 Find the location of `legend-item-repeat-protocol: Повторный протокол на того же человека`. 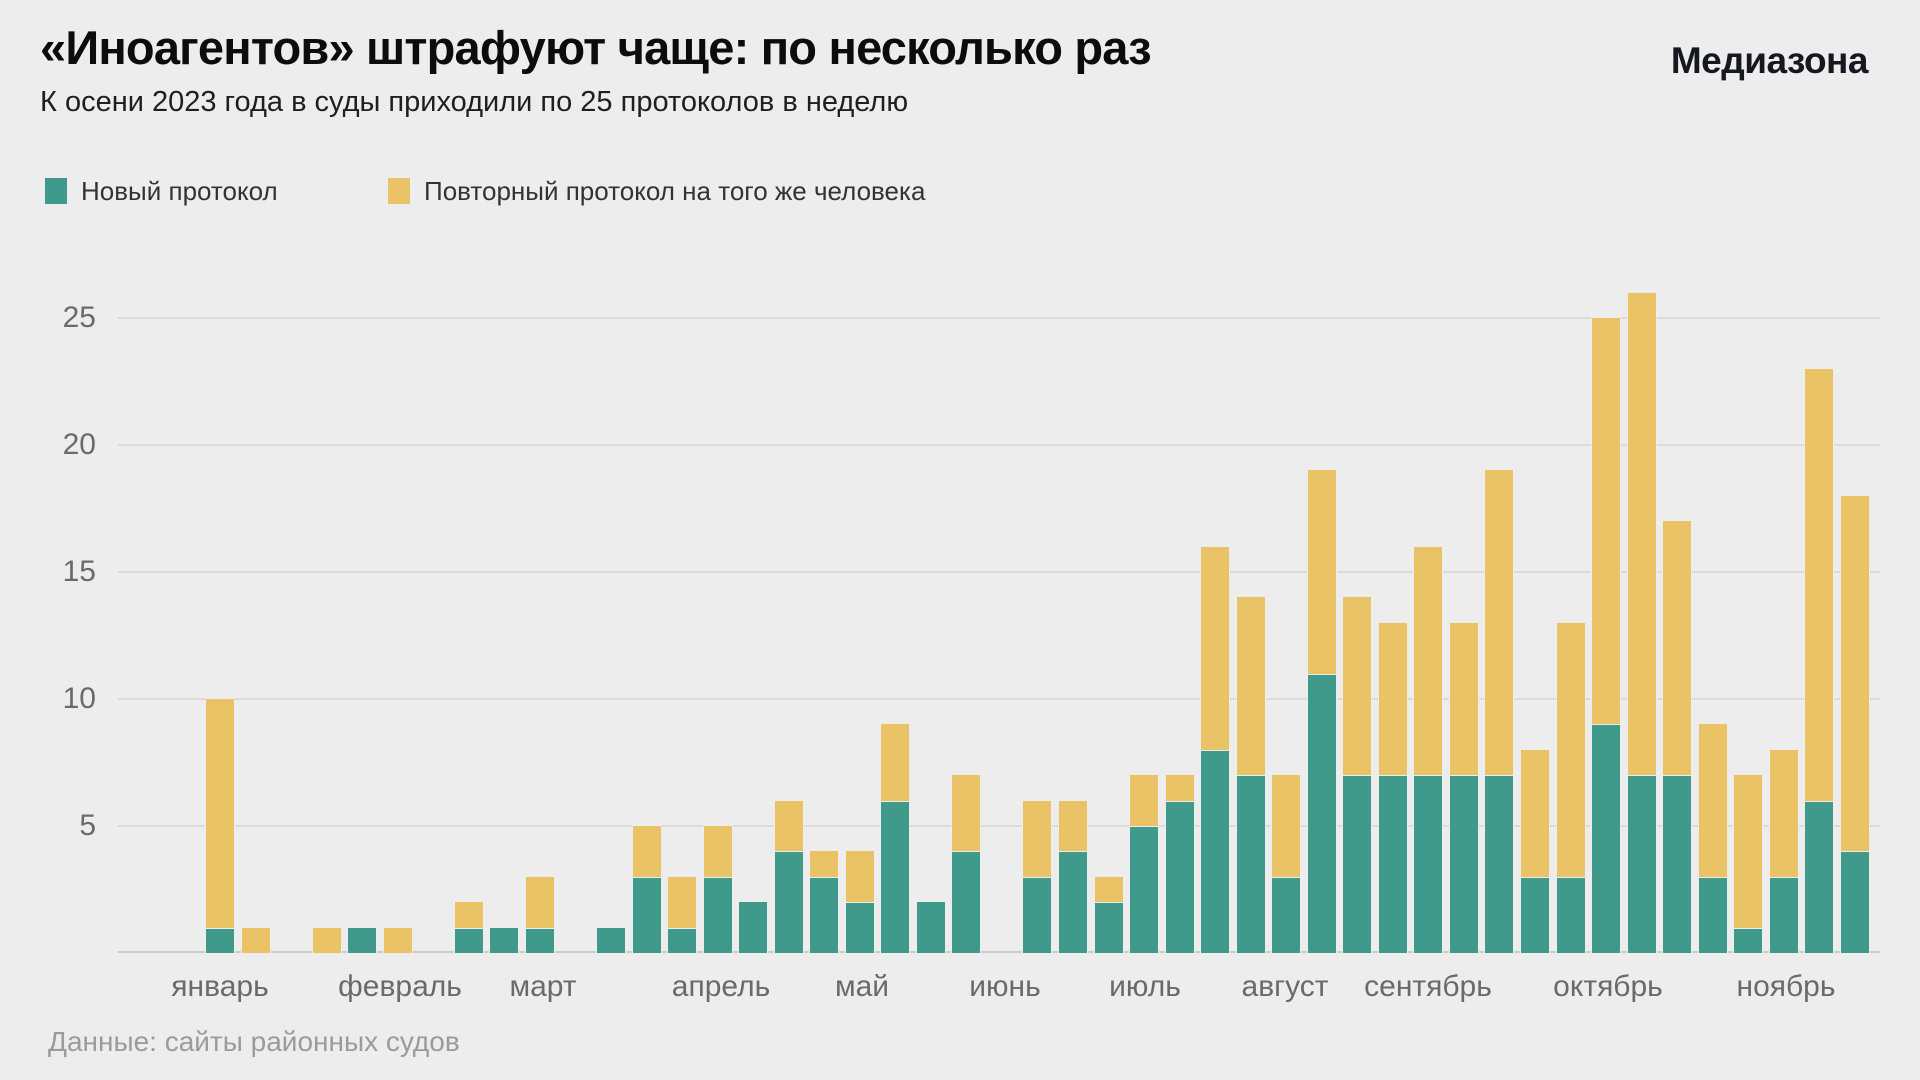

legend-item-repeat-protocol: Повторный протокол на того же человека is located at coordinates (656, 191).